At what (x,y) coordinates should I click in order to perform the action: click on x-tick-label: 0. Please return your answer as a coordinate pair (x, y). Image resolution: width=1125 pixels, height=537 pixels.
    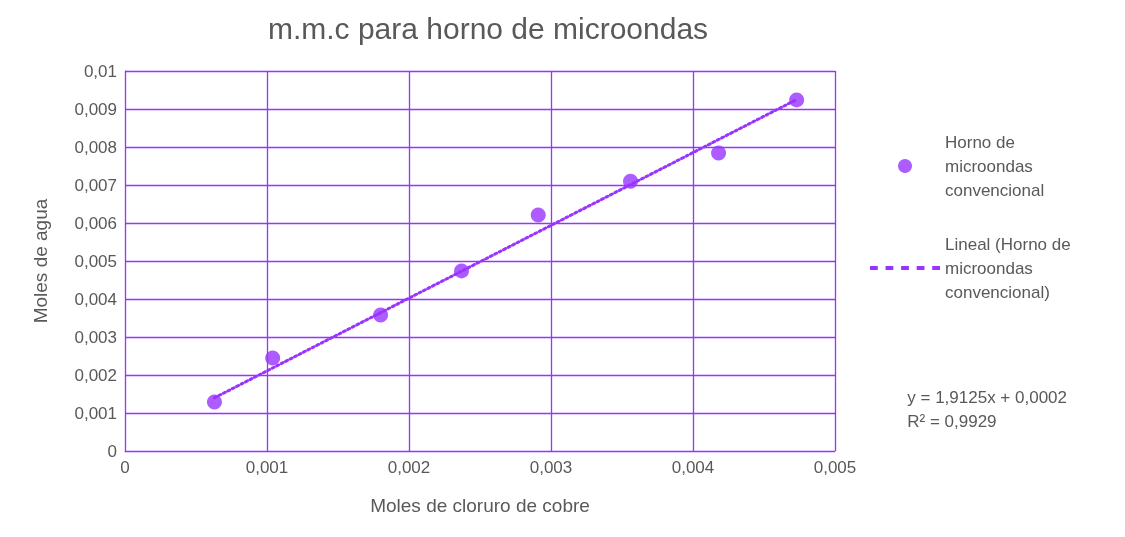
    Looking at the image, I should click on (125, 467).